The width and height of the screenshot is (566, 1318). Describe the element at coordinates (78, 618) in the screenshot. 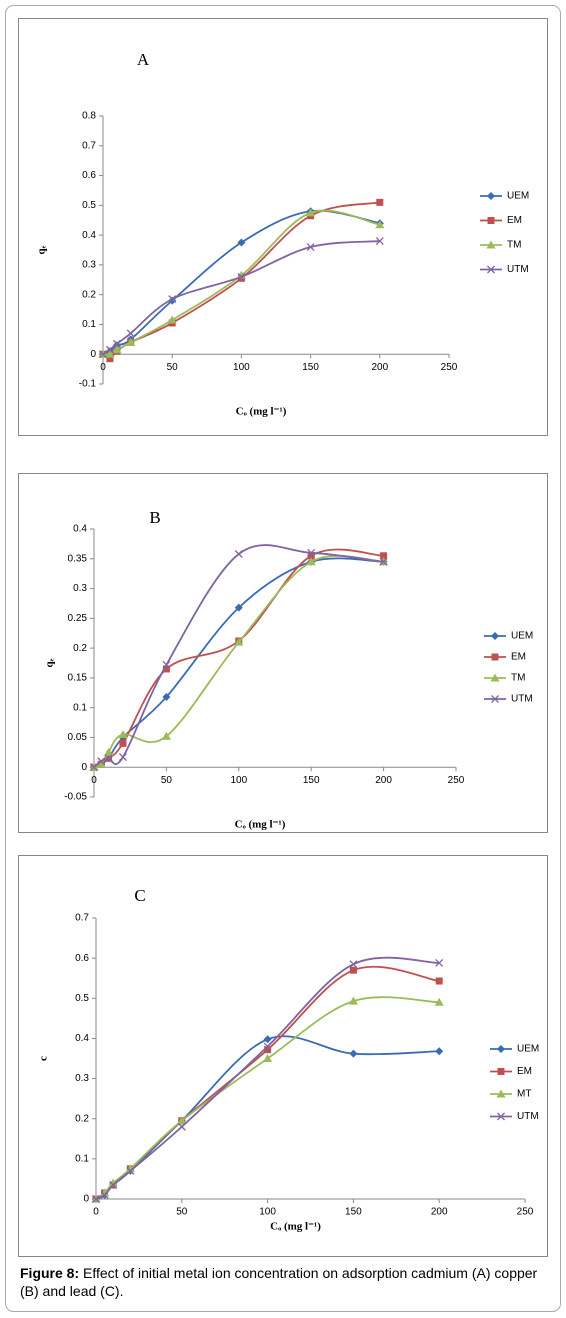

I see `y-tick-label: 0.25` at that location.